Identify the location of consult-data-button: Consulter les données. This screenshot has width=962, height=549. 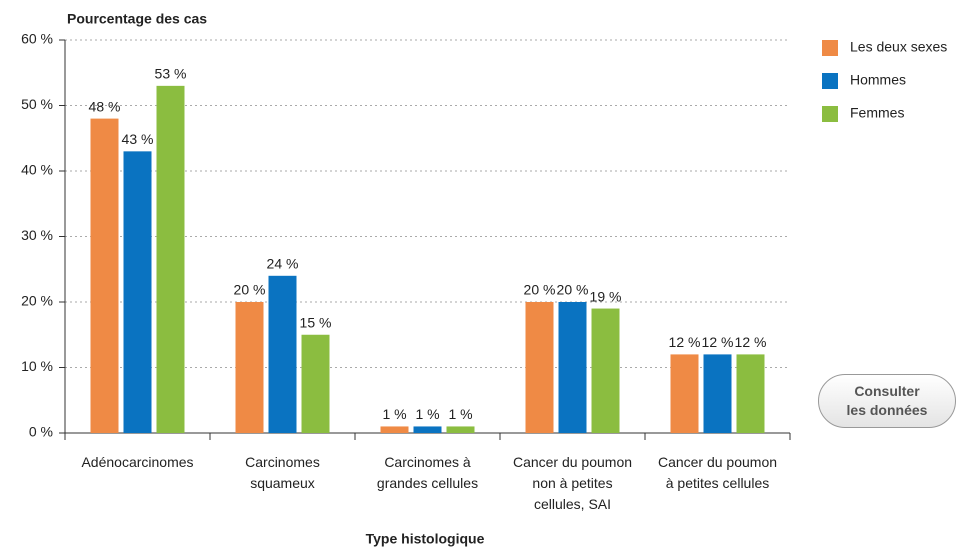
(887, 401).